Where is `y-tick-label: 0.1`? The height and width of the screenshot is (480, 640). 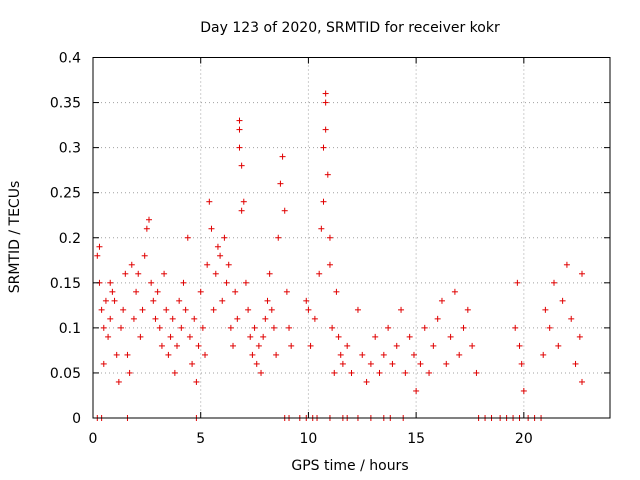
y-tick-label: 0.1 is located at coordinates (70, 329).